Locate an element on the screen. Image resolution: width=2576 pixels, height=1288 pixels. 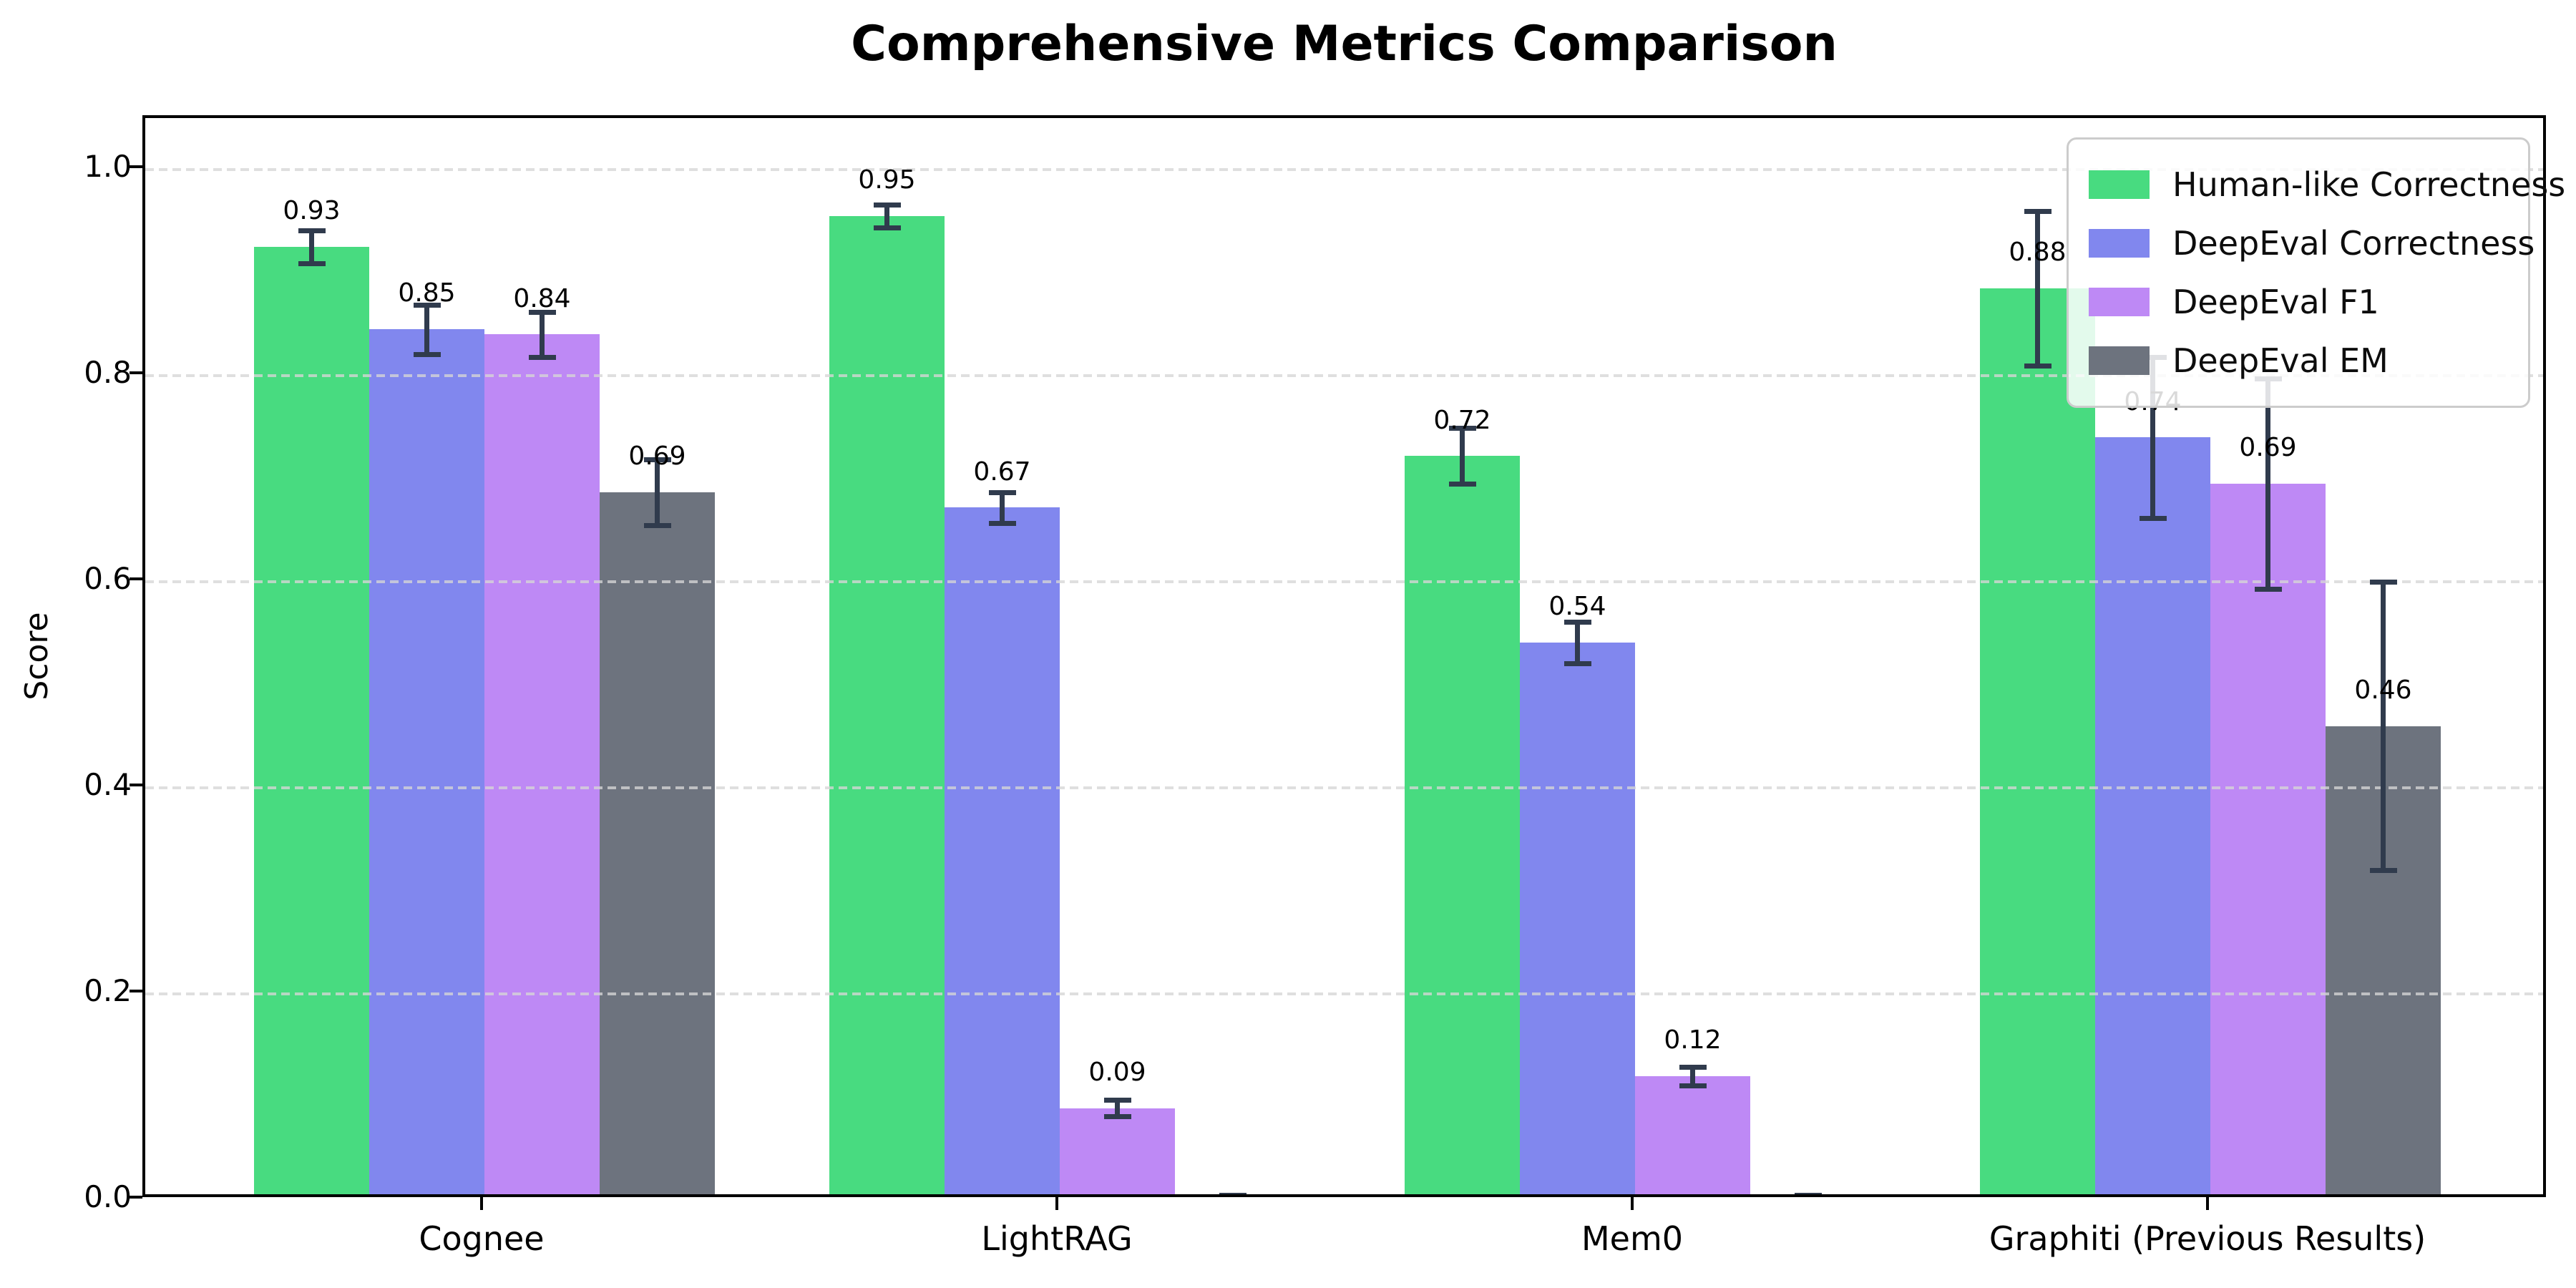
bar-deepeval-correctness-lightrag is located at coordinates (1002, 850).